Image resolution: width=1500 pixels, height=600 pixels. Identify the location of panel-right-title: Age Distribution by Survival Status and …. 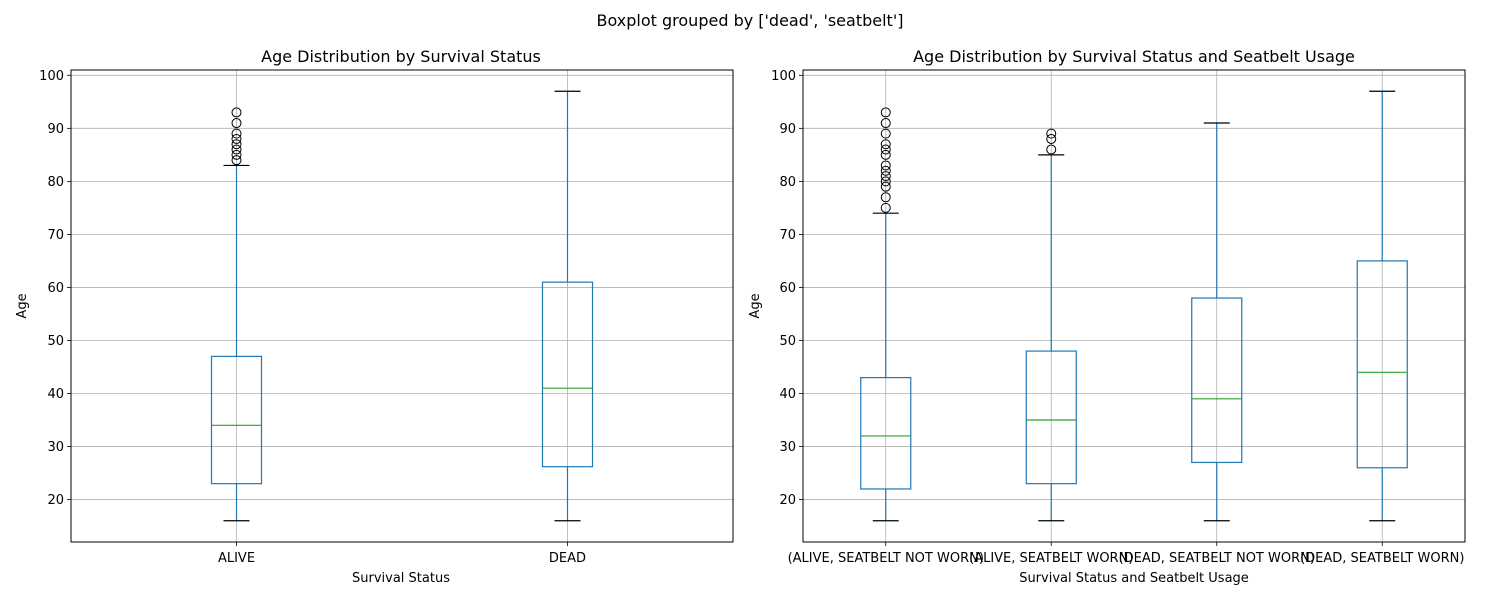
(1134, 56).